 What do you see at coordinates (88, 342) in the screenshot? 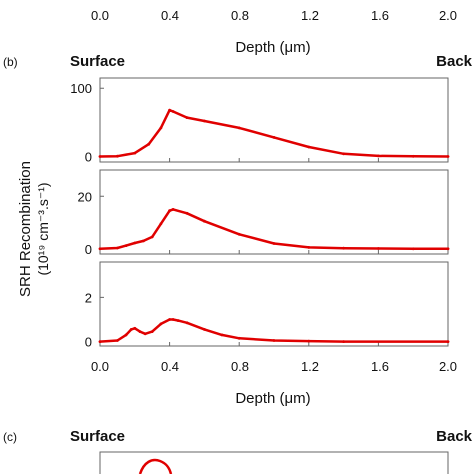
I see `subplot-3-ytick-label-0: 0` at bounding box center [88, 342].